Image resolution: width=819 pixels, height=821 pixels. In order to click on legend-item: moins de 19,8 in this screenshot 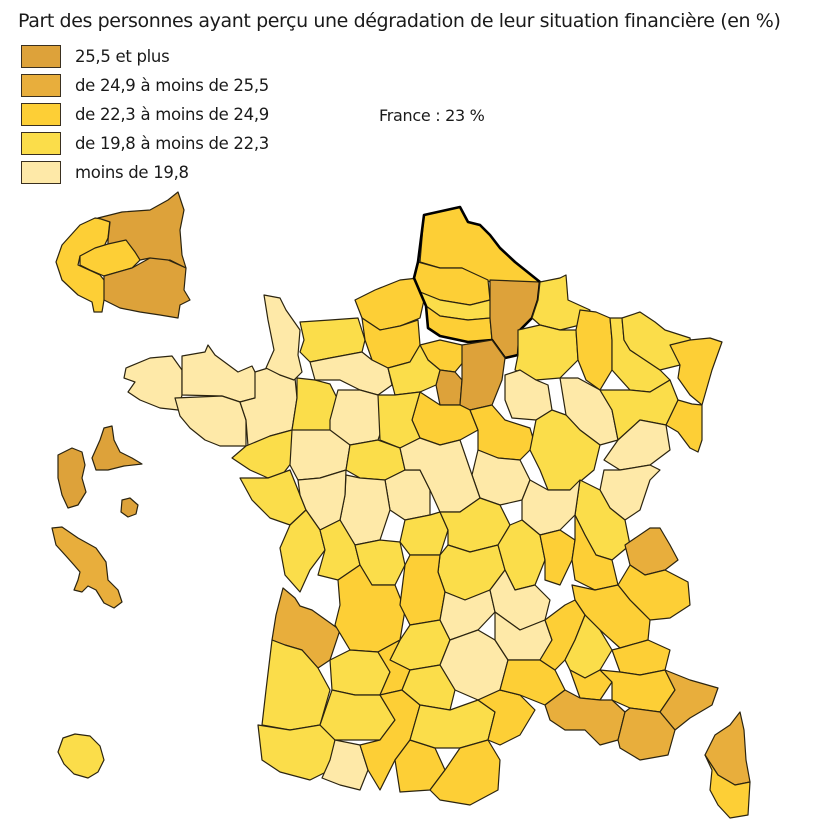, I will do `click(145, 172)`.